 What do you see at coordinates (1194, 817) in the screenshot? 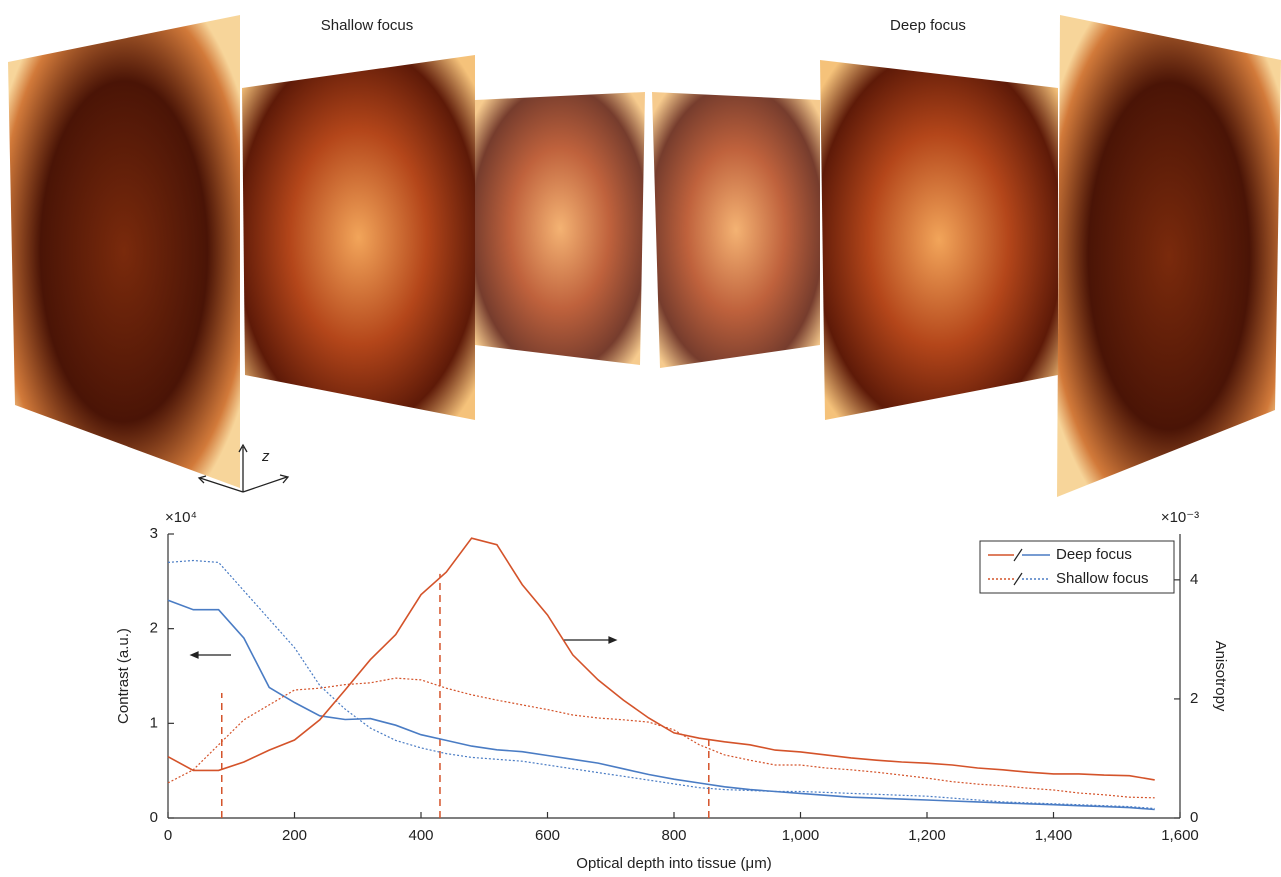
I see `y2-tick-label: 0` at bounding box center [1194, 817].